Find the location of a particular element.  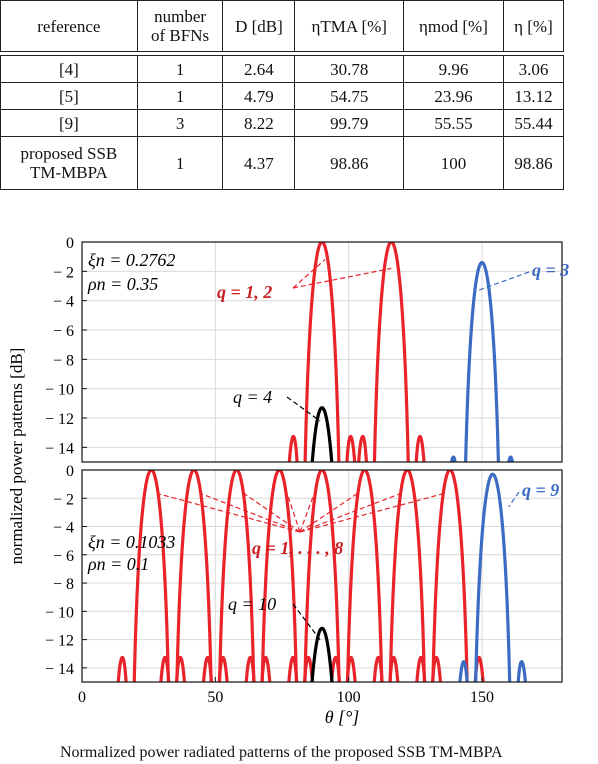

leader-q9 is located at coordinates (514, 499).